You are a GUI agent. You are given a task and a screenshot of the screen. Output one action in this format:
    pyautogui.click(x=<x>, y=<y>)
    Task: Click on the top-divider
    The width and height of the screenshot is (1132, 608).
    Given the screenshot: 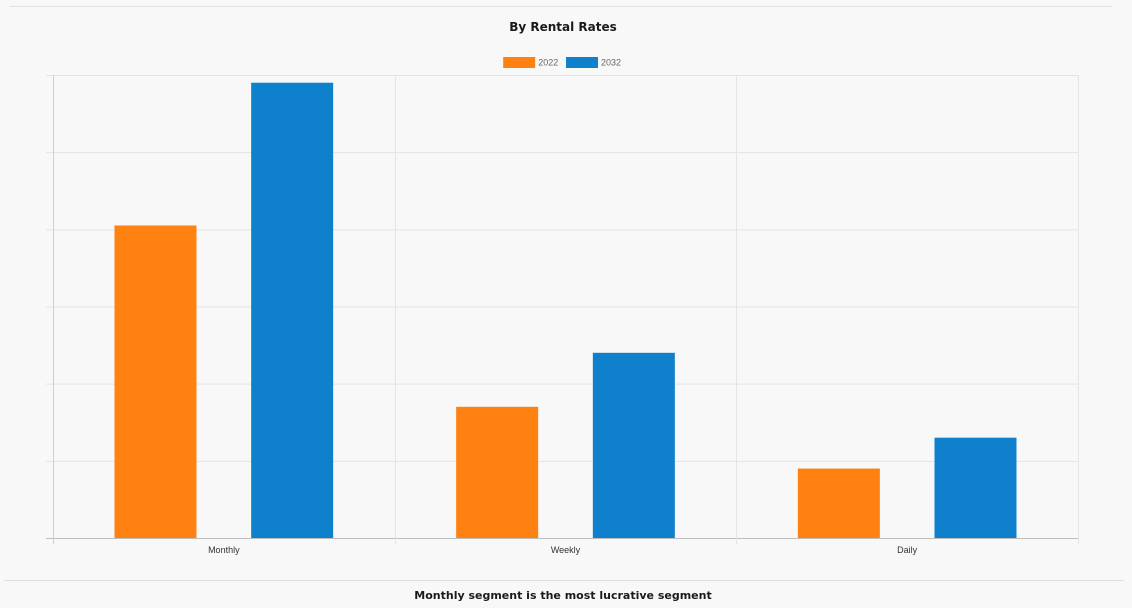 What is the action you would take?
    pyautogui.click(x=561, y=6)
    